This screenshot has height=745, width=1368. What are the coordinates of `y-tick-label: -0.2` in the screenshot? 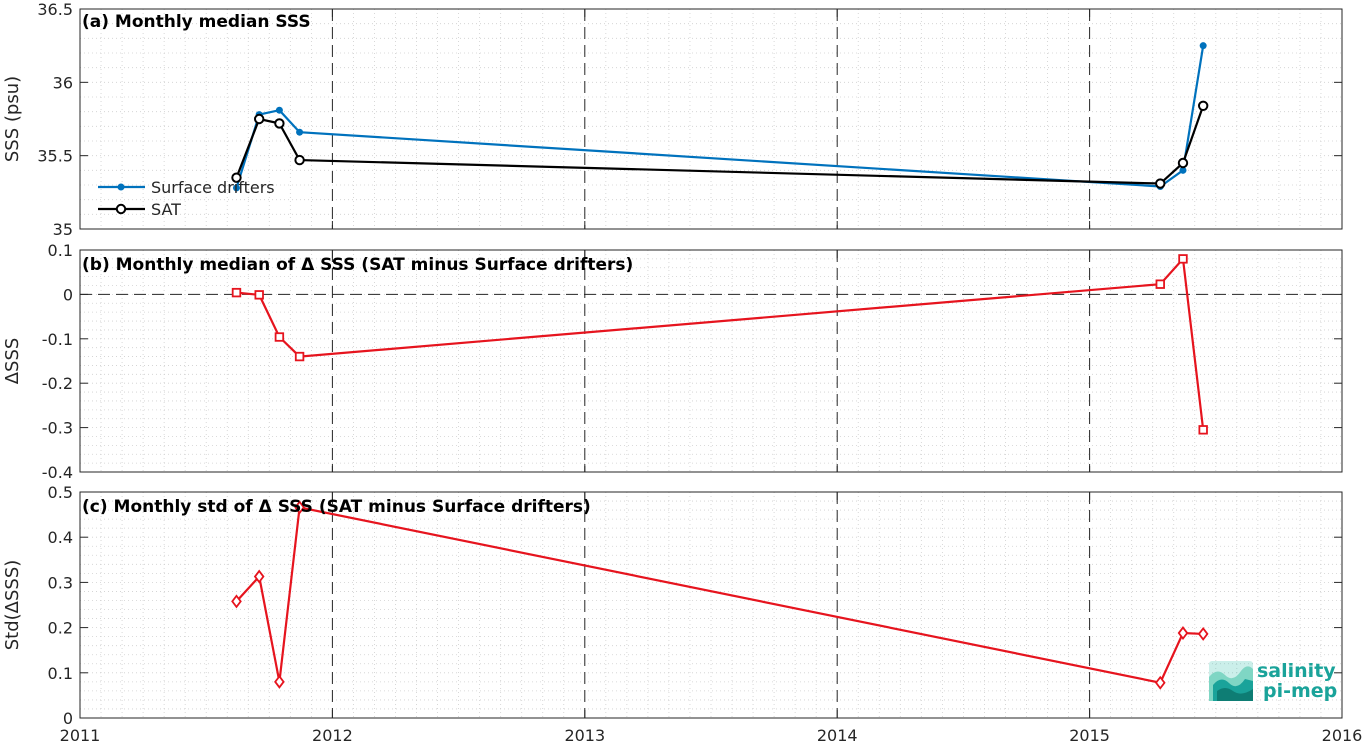 It's located at (57, 383).